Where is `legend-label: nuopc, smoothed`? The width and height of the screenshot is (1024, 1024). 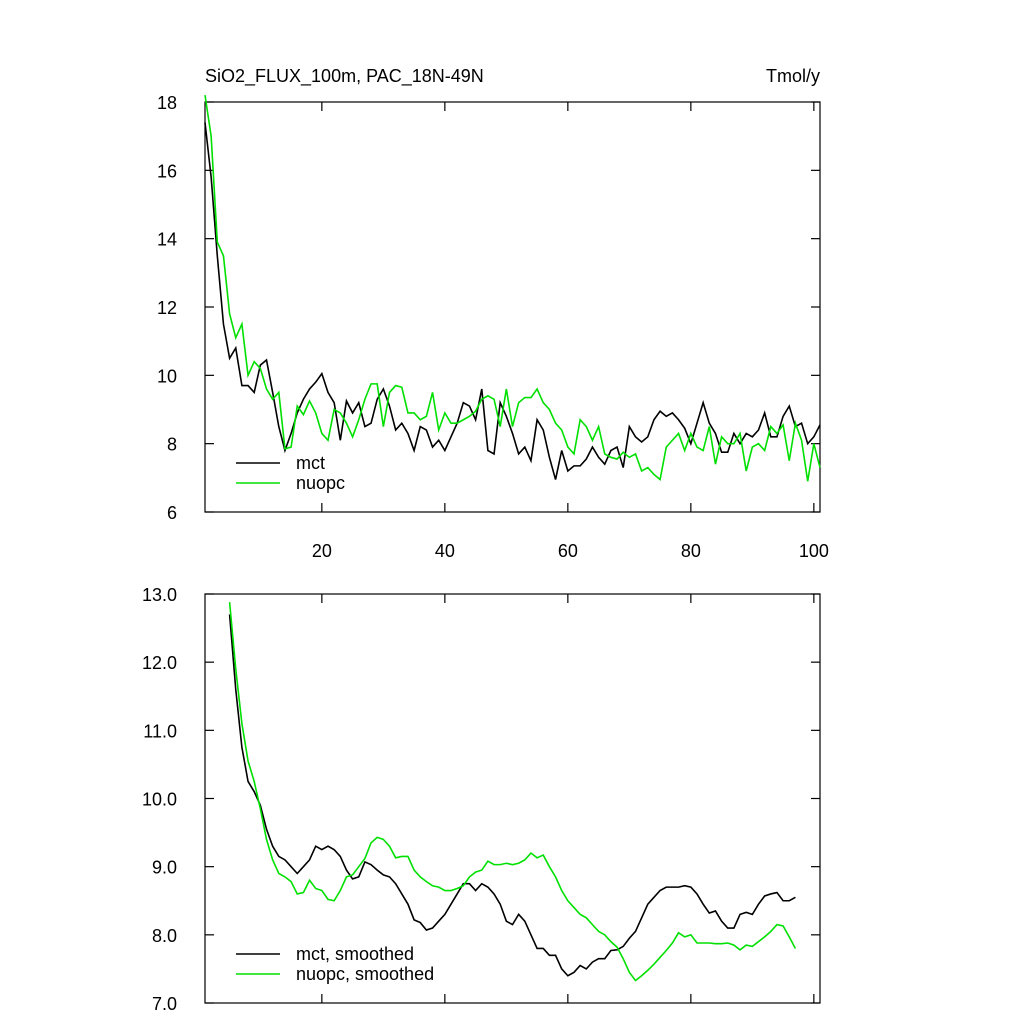 legend-label: nuopc, smoothed is located at coordinates (365, 974).